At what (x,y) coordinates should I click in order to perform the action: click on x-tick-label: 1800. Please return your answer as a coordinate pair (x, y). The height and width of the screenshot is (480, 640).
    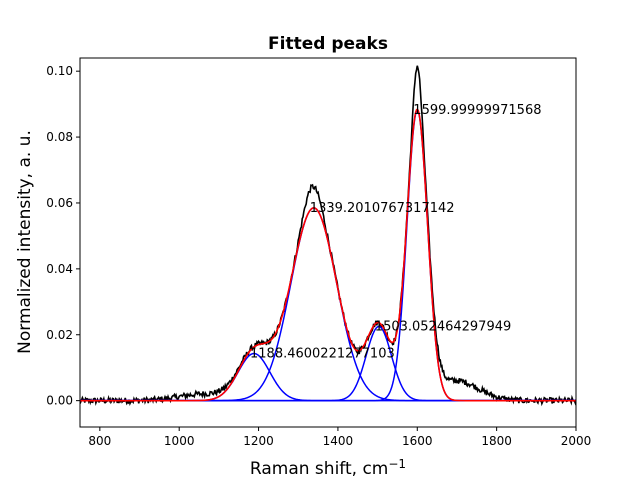
    Looking at the image, I should click on (496, 441).